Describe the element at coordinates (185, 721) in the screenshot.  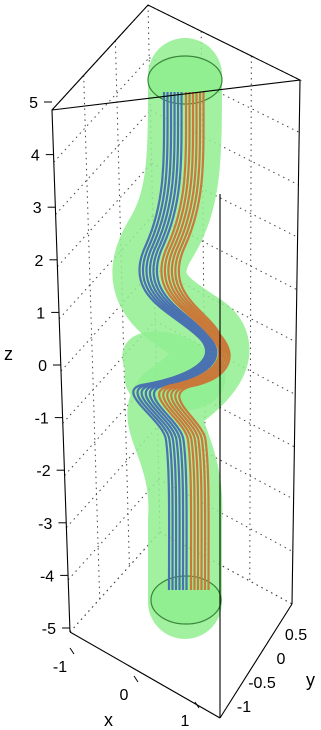
I see `x-tick-label: 1` at that location.